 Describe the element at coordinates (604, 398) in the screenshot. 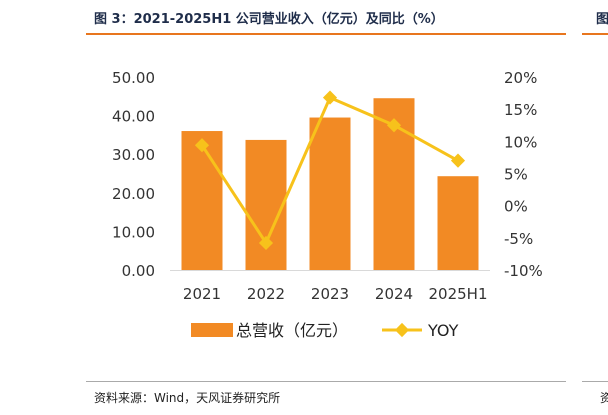

I see `next-source-fragment: 资` at that location.